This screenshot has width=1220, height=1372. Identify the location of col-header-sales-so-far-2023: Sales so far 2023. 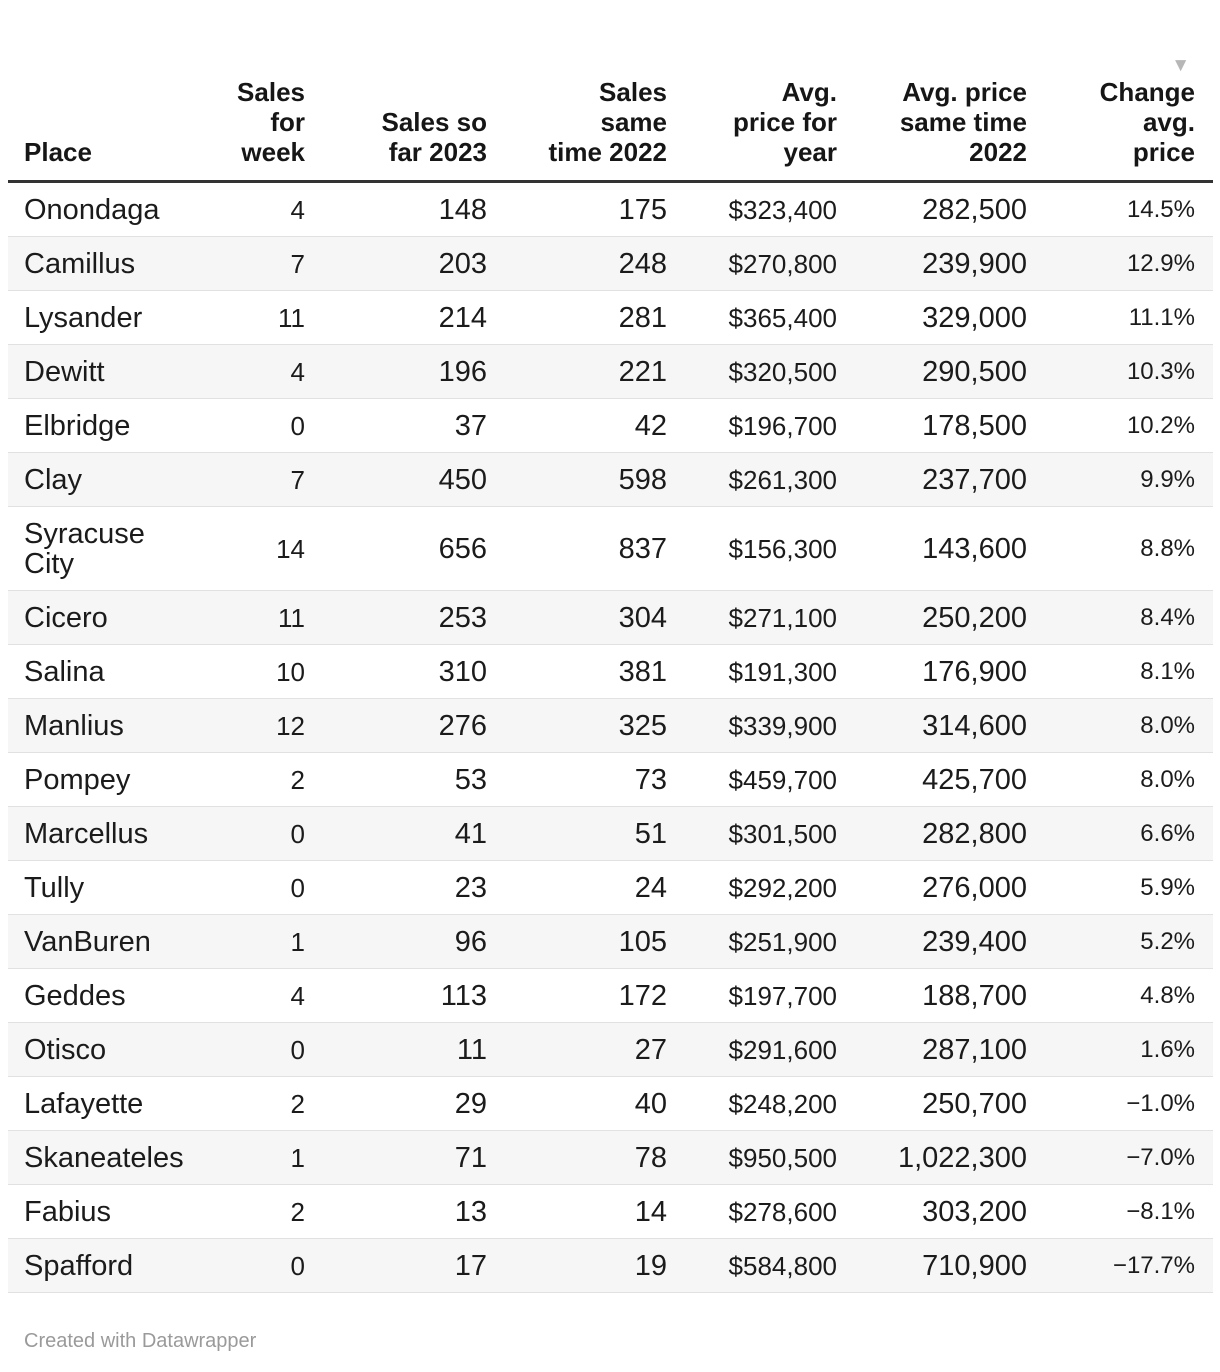
(396, 111).